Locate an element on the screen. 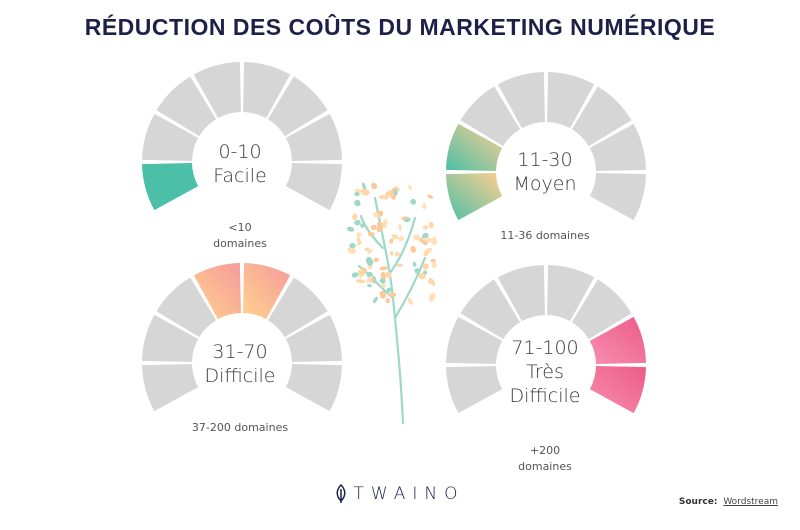  gauge-easy-level: Facile is located at coordinates (240, 176).